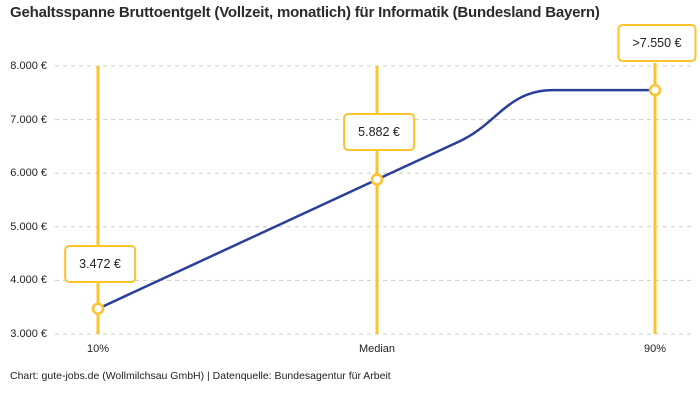  What do you see at coordinates (28, 66) in the screenshot?
I see `y-axis-tick-label: 8.000 €` at bounding box center [28, 66].